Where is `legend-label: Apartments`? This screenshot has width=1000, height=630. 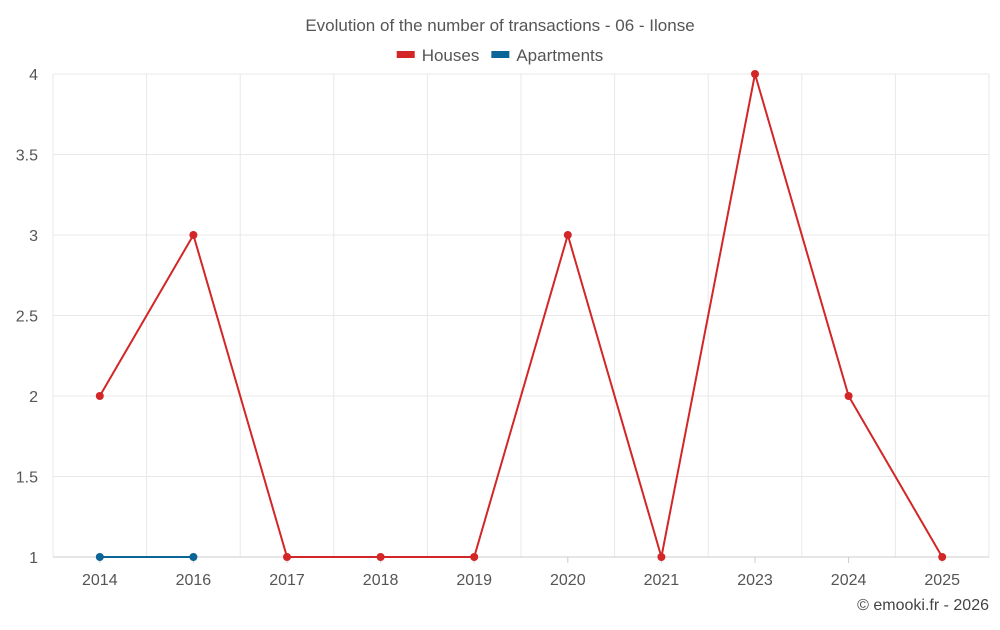
legend-label: Apartments is located at coordinates (559, 55).